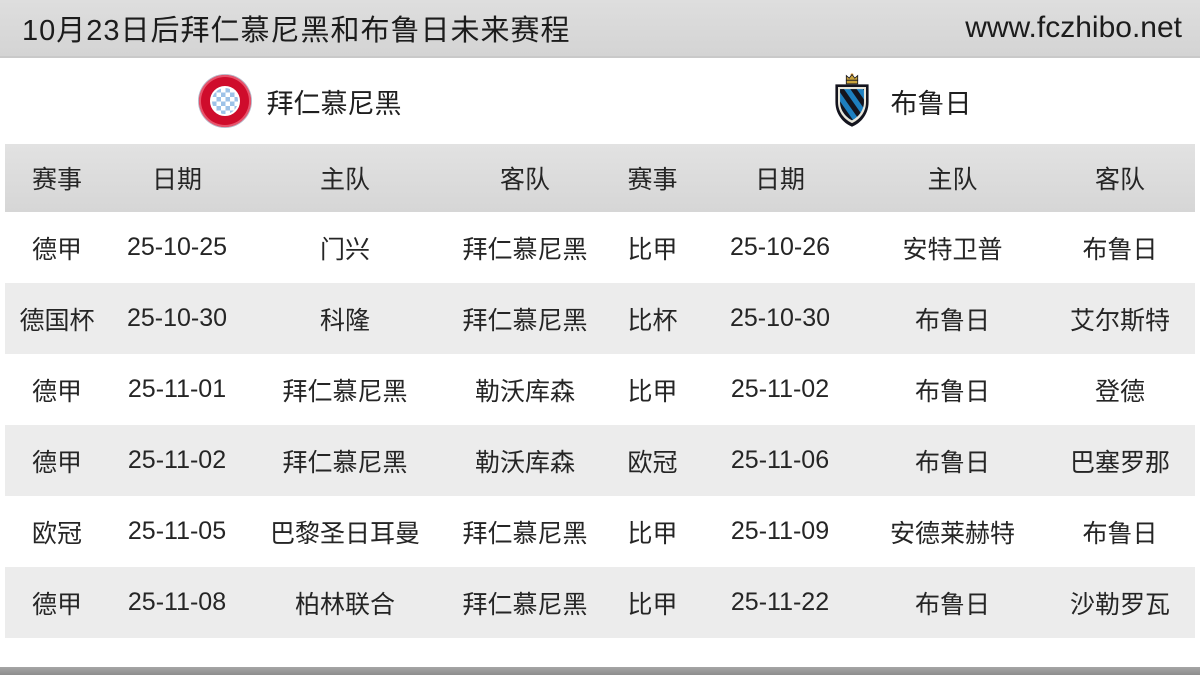  I want to click on cell-date: 25-10-26, so click(780, 247).